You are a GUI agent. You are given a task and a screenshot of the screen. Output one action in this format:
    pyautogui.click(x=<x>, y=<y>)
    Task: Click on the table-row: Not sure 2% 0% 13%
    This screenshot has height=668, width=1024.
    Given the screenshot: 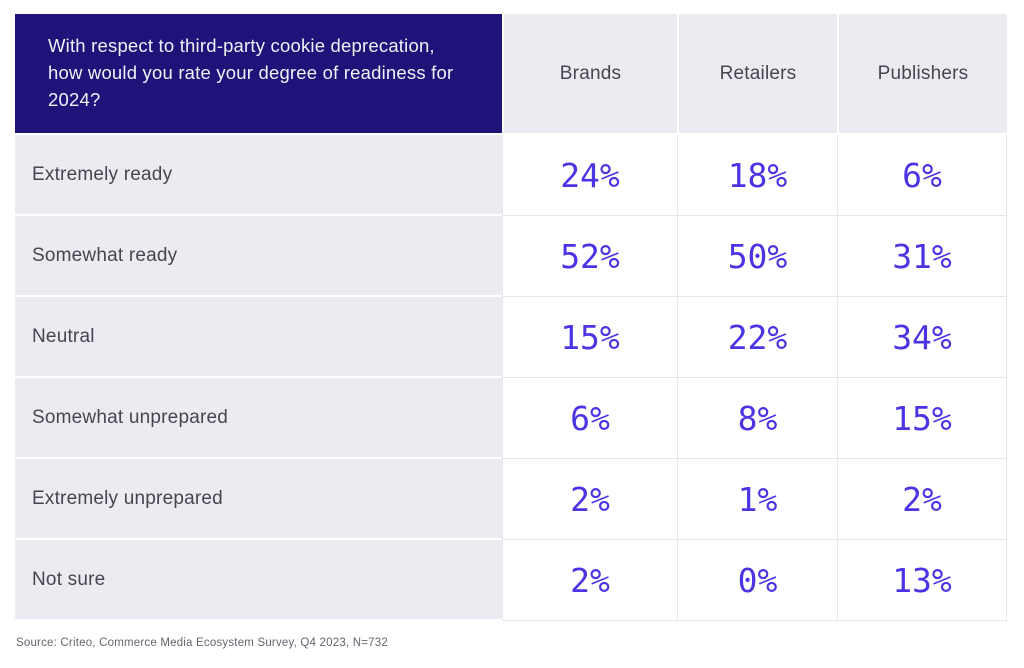 What is the action you would take?
    pyautogui.click(x=511, y=580)
    